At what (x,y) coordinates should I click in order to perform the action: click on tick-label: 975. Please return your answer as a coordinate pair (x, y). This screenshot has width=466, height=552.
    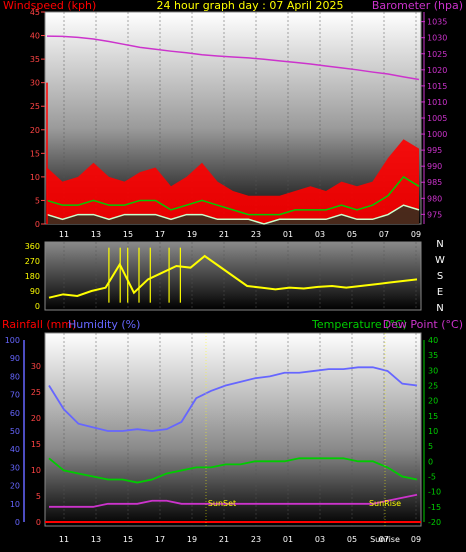
    Looking at the image, I should click on (434, 214).